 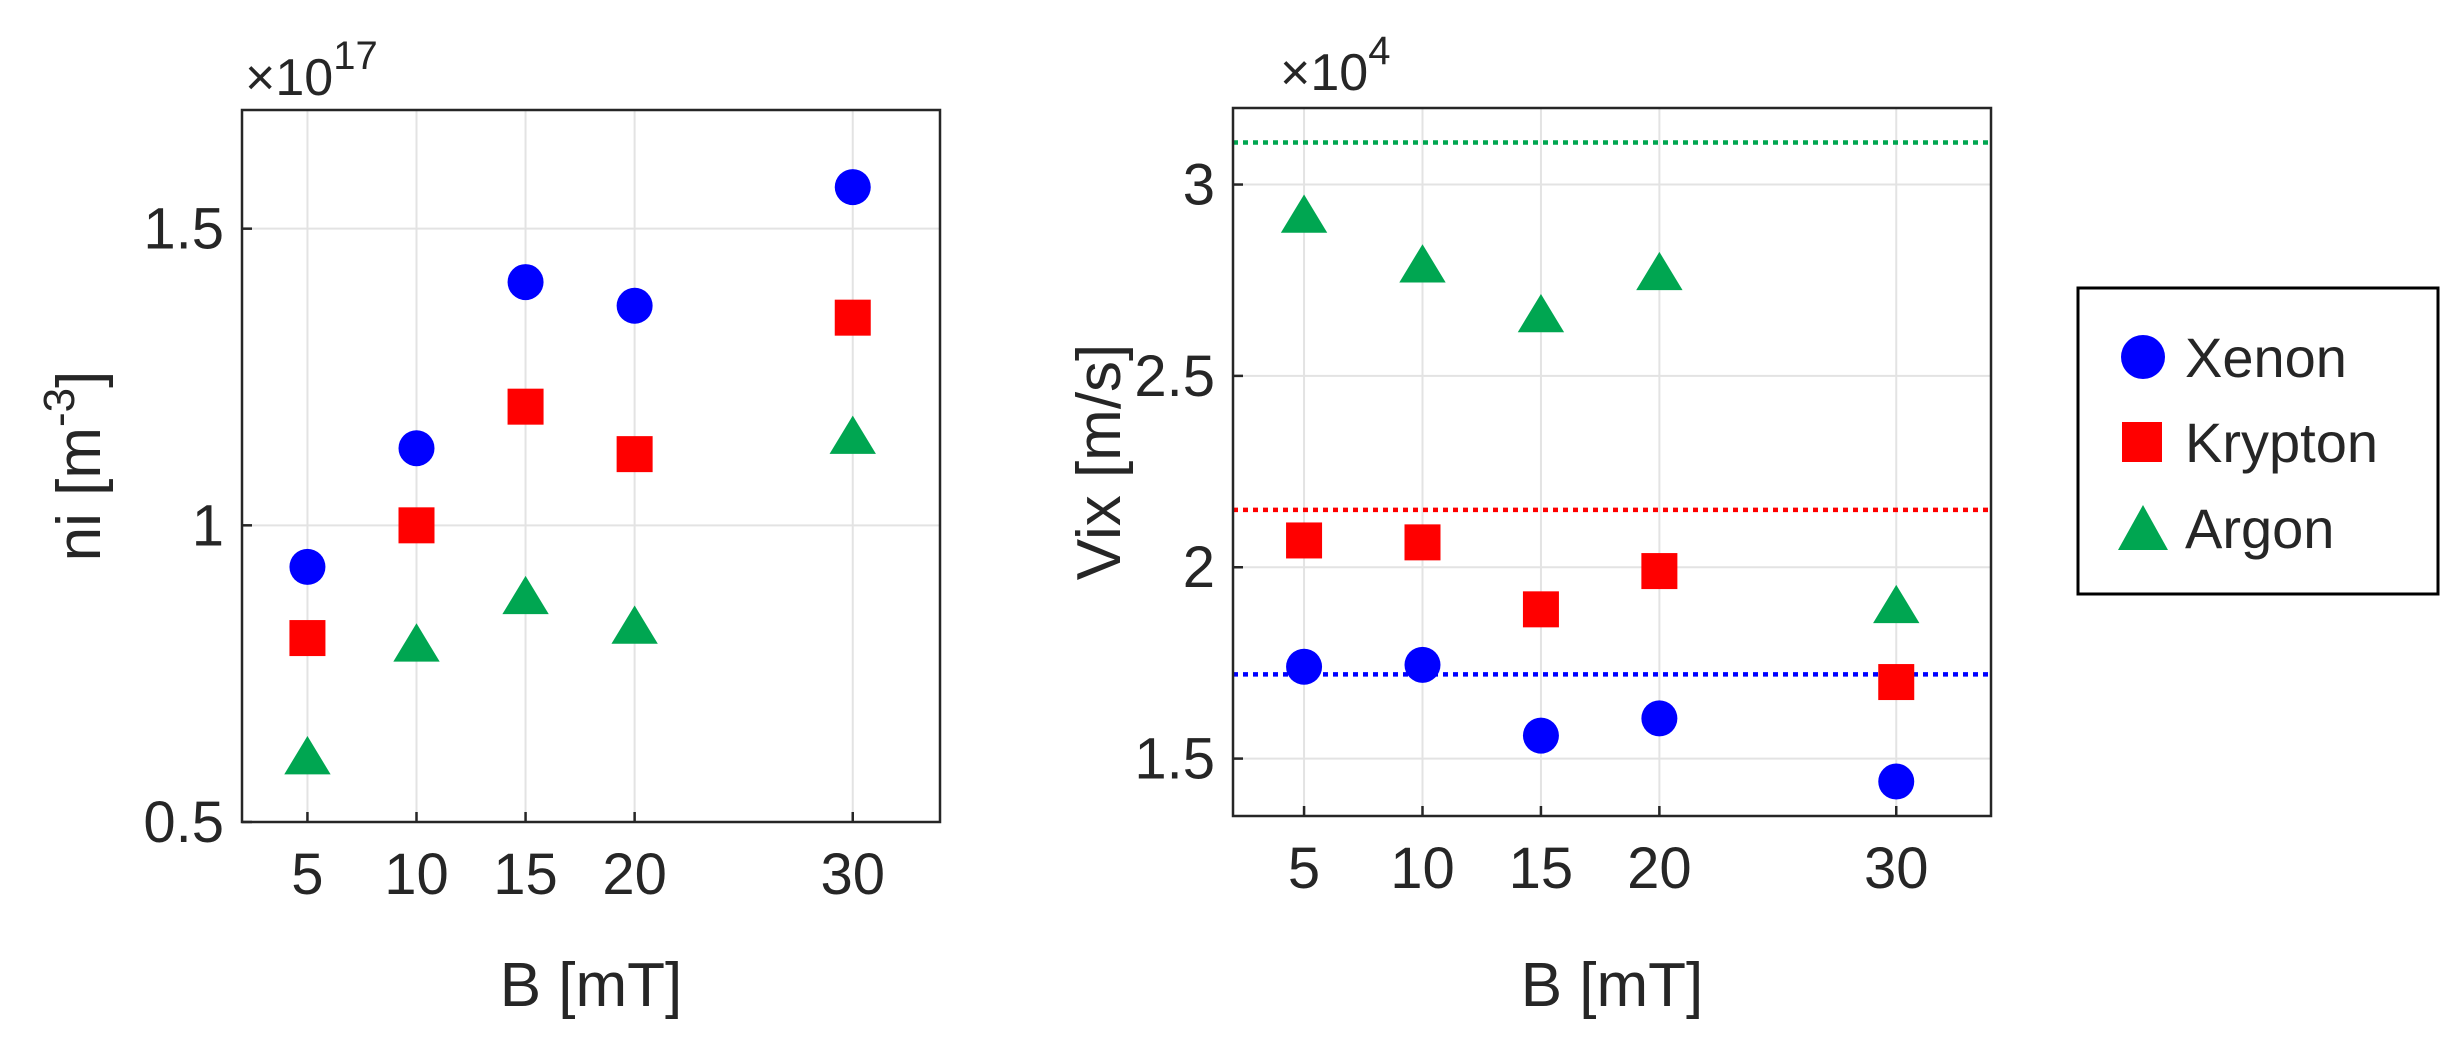 What do you see at coordinates (525, 874) in the screenshot?
I see `left-x-tick-label: 15` at bounding box center [525, 874].